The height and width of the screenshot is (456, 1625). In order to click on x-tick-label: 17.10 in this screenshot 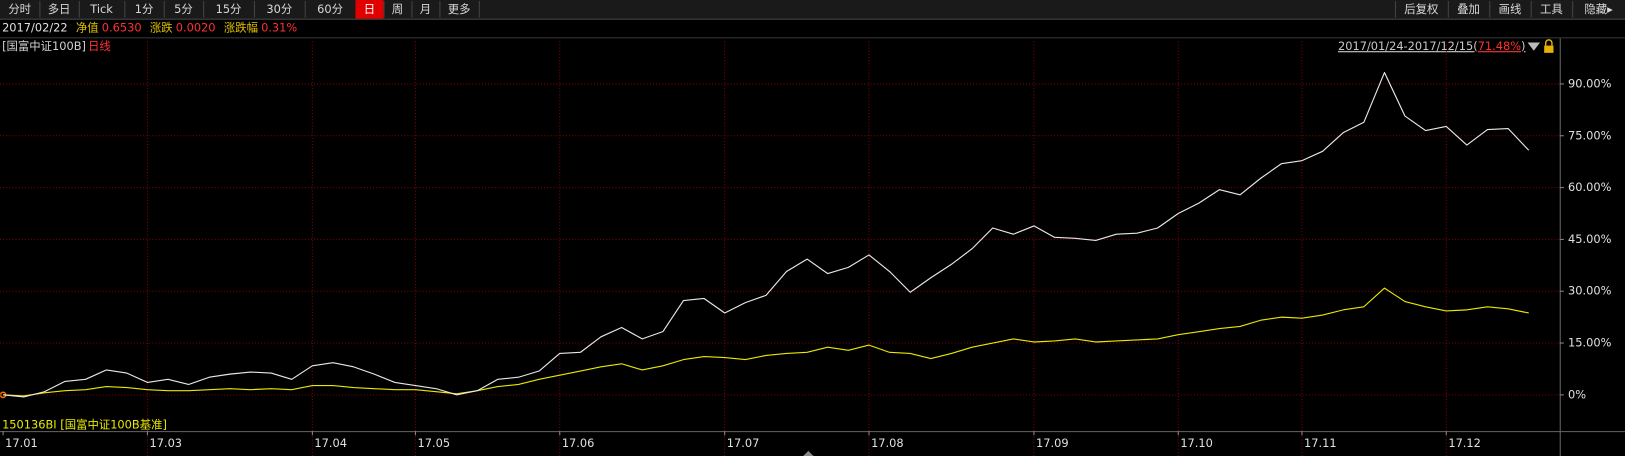, I will do `click(1196, 443)`.